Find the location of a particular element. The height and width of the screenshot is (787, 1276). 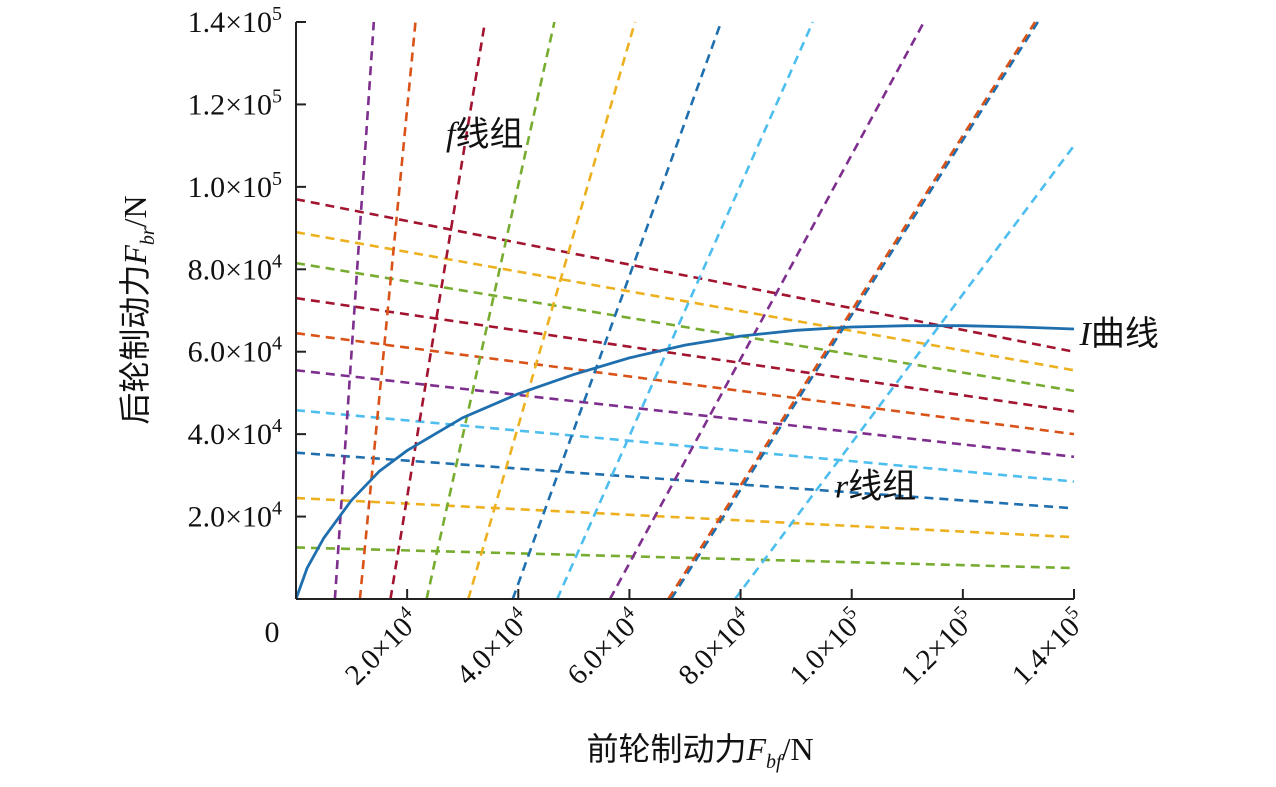

y-tick-label-5: 1.0×10⁵ is located at coordinates (235, 186).